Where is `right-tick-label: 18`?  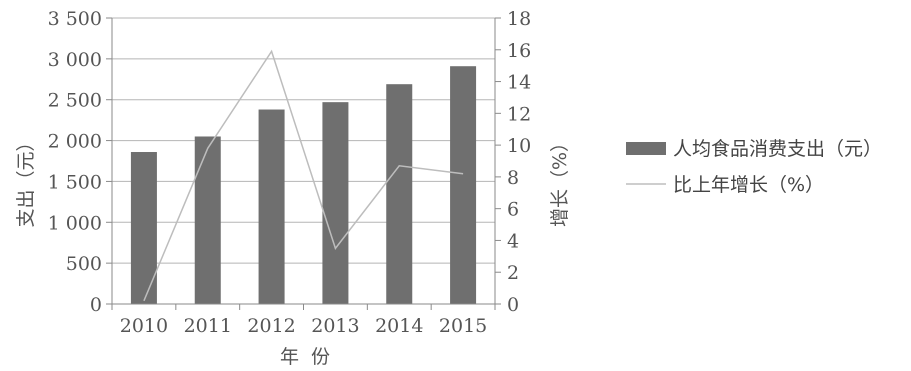
right-tick-label: 18 is located at coordinates (519, 19).